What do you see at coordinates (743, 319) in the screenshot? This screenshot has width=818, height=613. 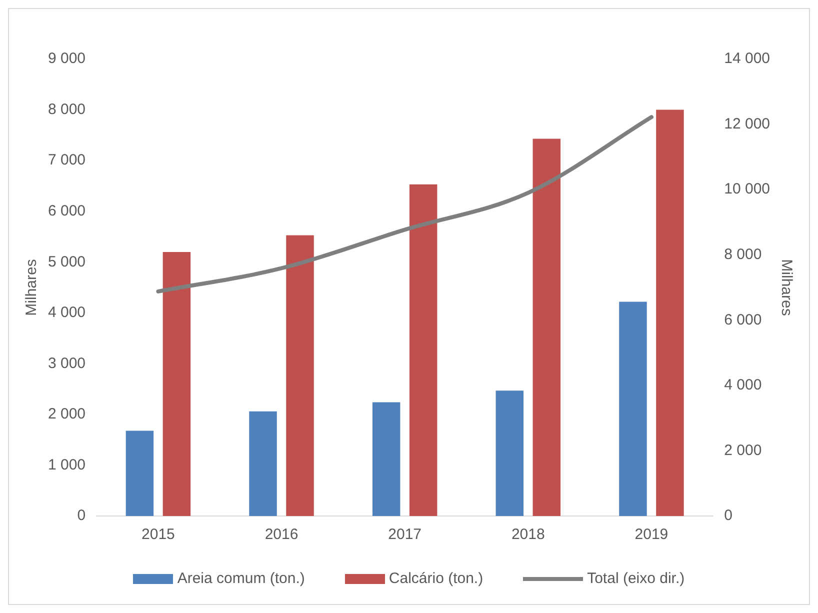 I see `y2-tick-label: 6 000` at bounding box center [743, 319].